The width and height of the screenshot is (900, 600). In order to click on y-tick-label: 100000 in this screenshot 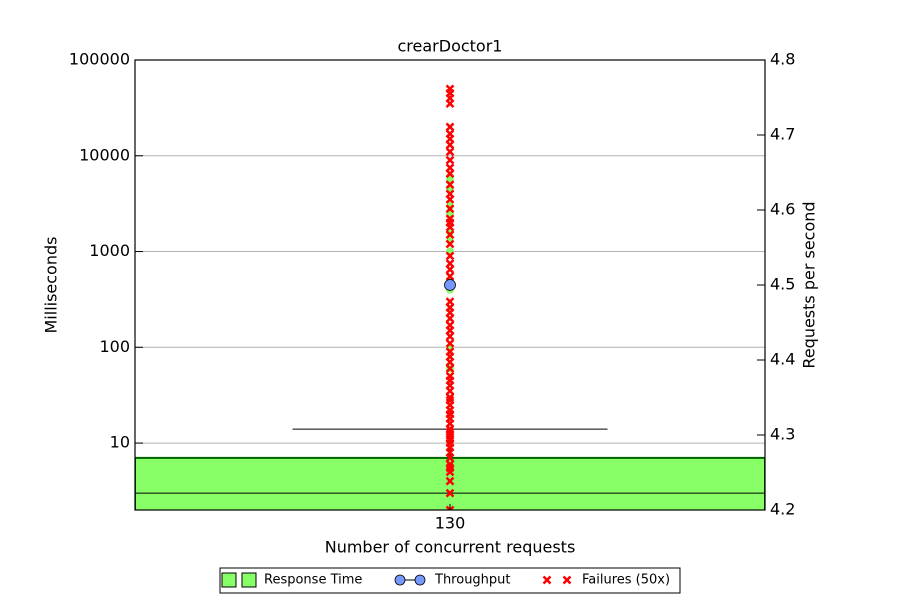, I will do `click(99, 59)`.